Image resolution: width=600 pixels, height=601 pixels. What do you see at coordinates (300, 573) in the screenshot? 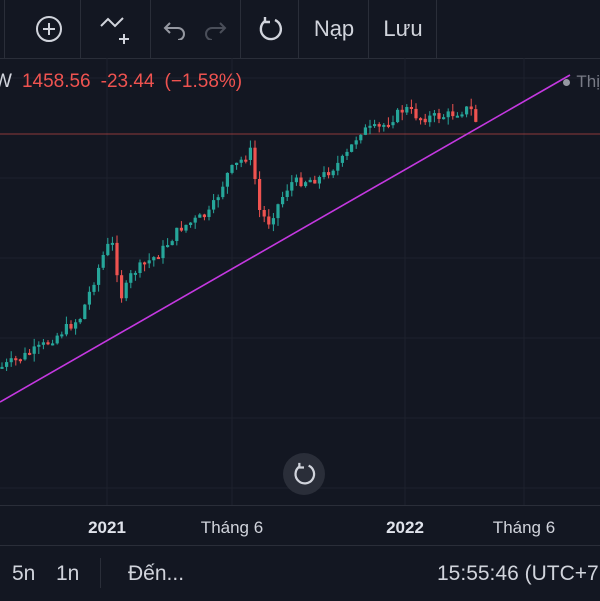
I see `bottom-bar: 5n 1n Đến... 15:55:46 (UTC+7` at bounding box center [300, 573].